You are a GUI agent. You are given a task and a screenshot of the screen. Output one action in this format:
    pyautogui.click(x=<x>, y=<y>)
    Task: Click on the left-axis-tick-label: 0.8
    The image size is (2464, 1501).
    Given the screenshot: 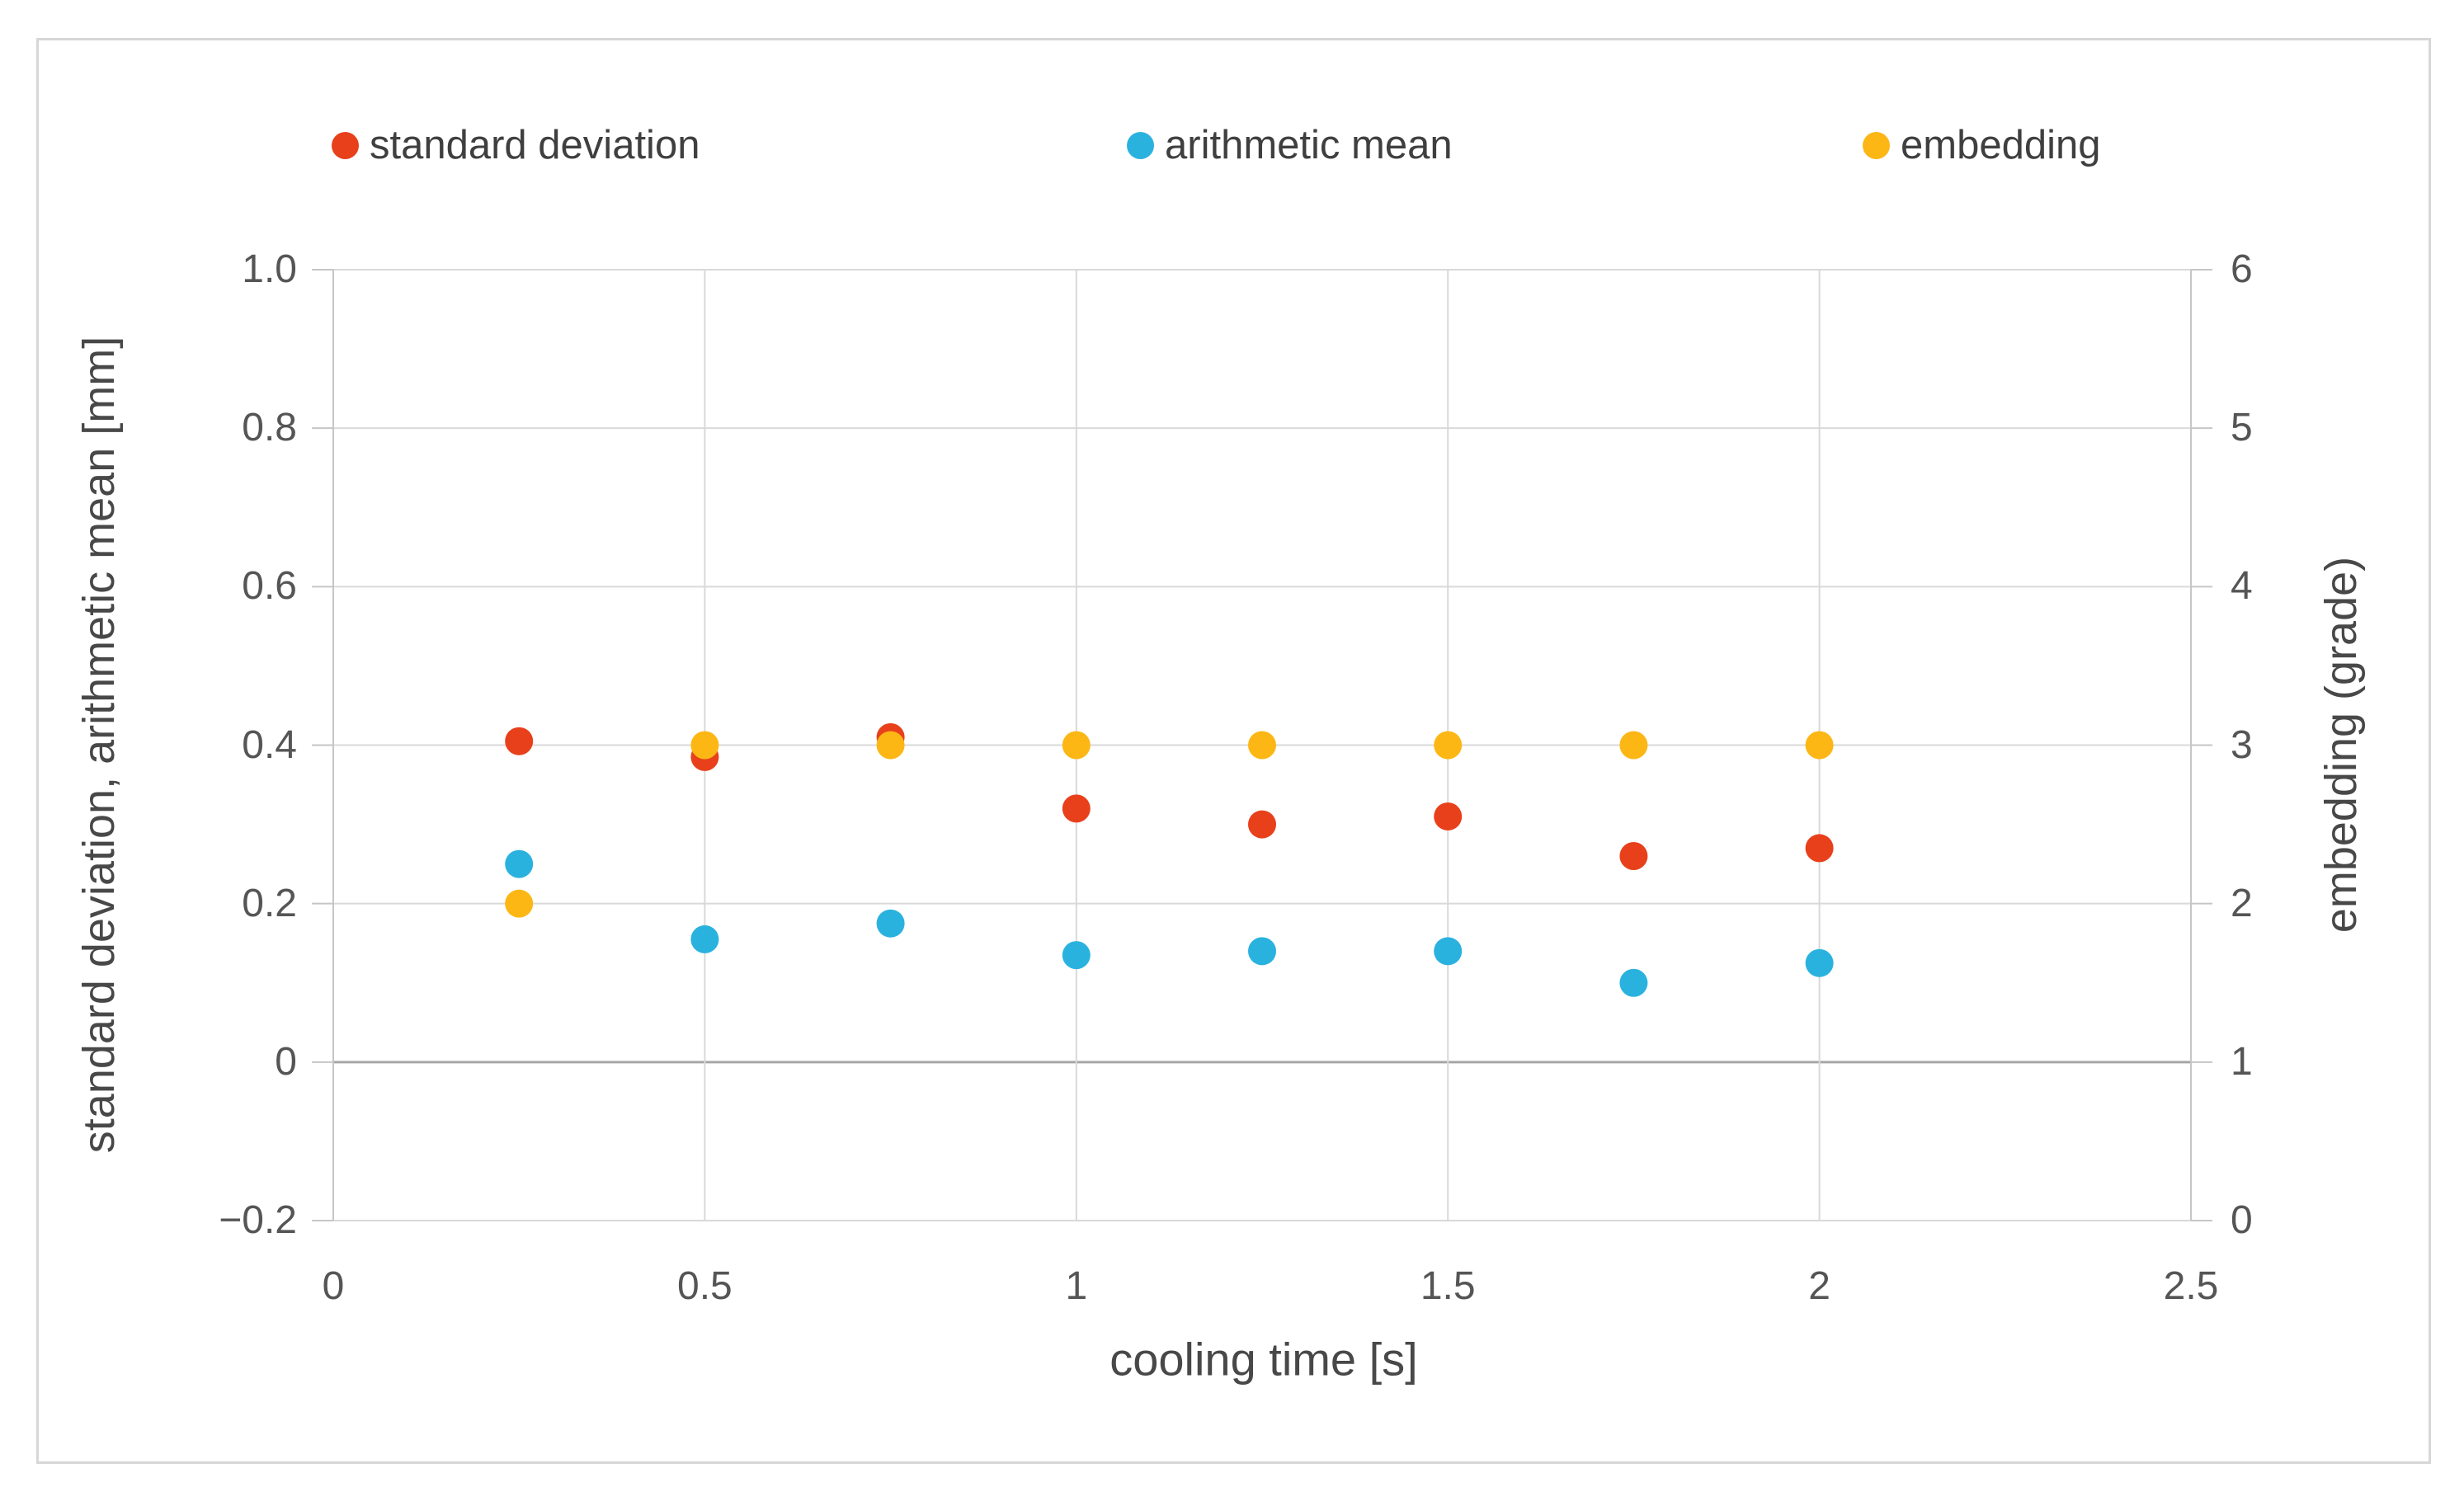 What is the action you would take?
    pyautogui.click(x=269, y=428)
    